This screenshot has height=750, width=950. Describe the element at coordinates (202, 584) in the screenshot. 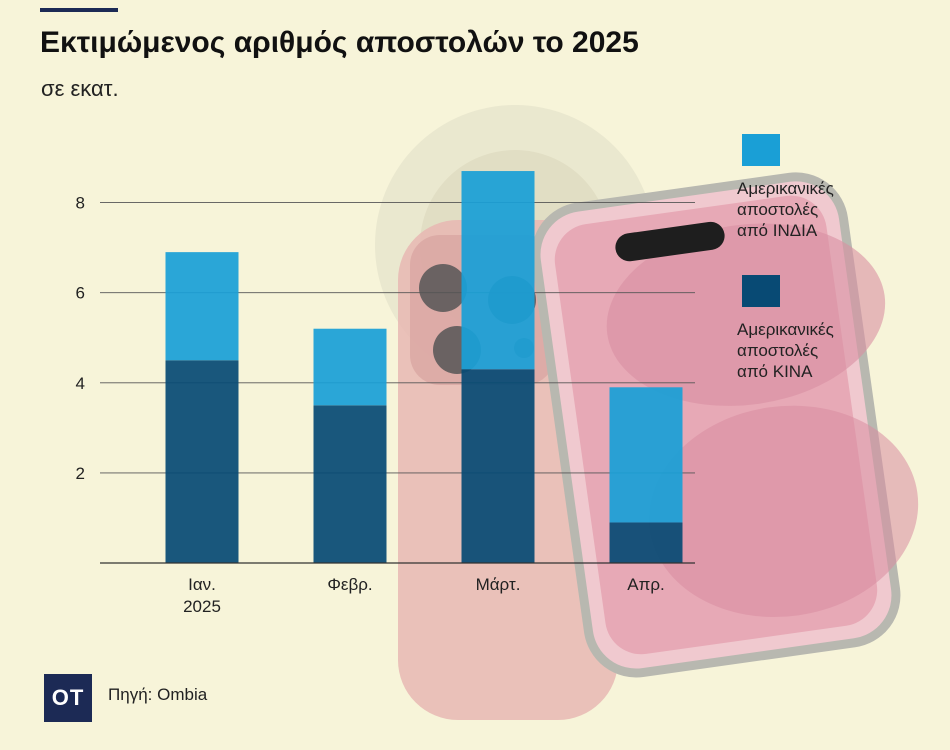

I see `x-tick-label: Ιαν.` at that location.